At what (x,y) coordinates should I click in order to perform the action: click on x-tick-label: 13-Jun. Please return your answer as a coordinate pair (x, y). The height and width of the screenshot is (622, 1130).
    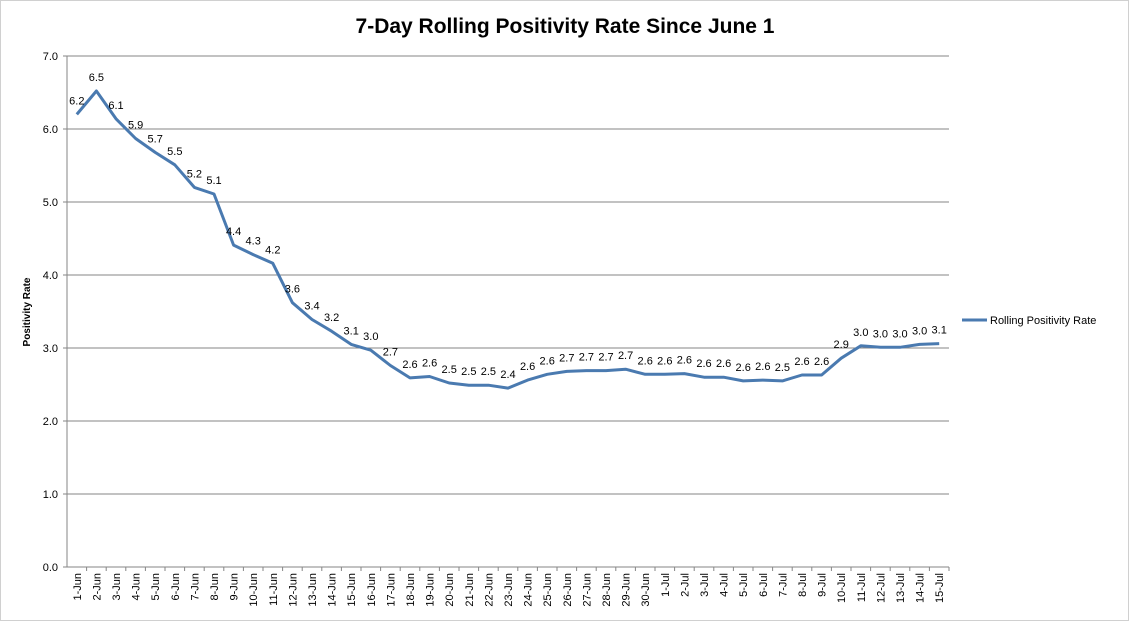
    Looking at the image, I should click on (313, 590).